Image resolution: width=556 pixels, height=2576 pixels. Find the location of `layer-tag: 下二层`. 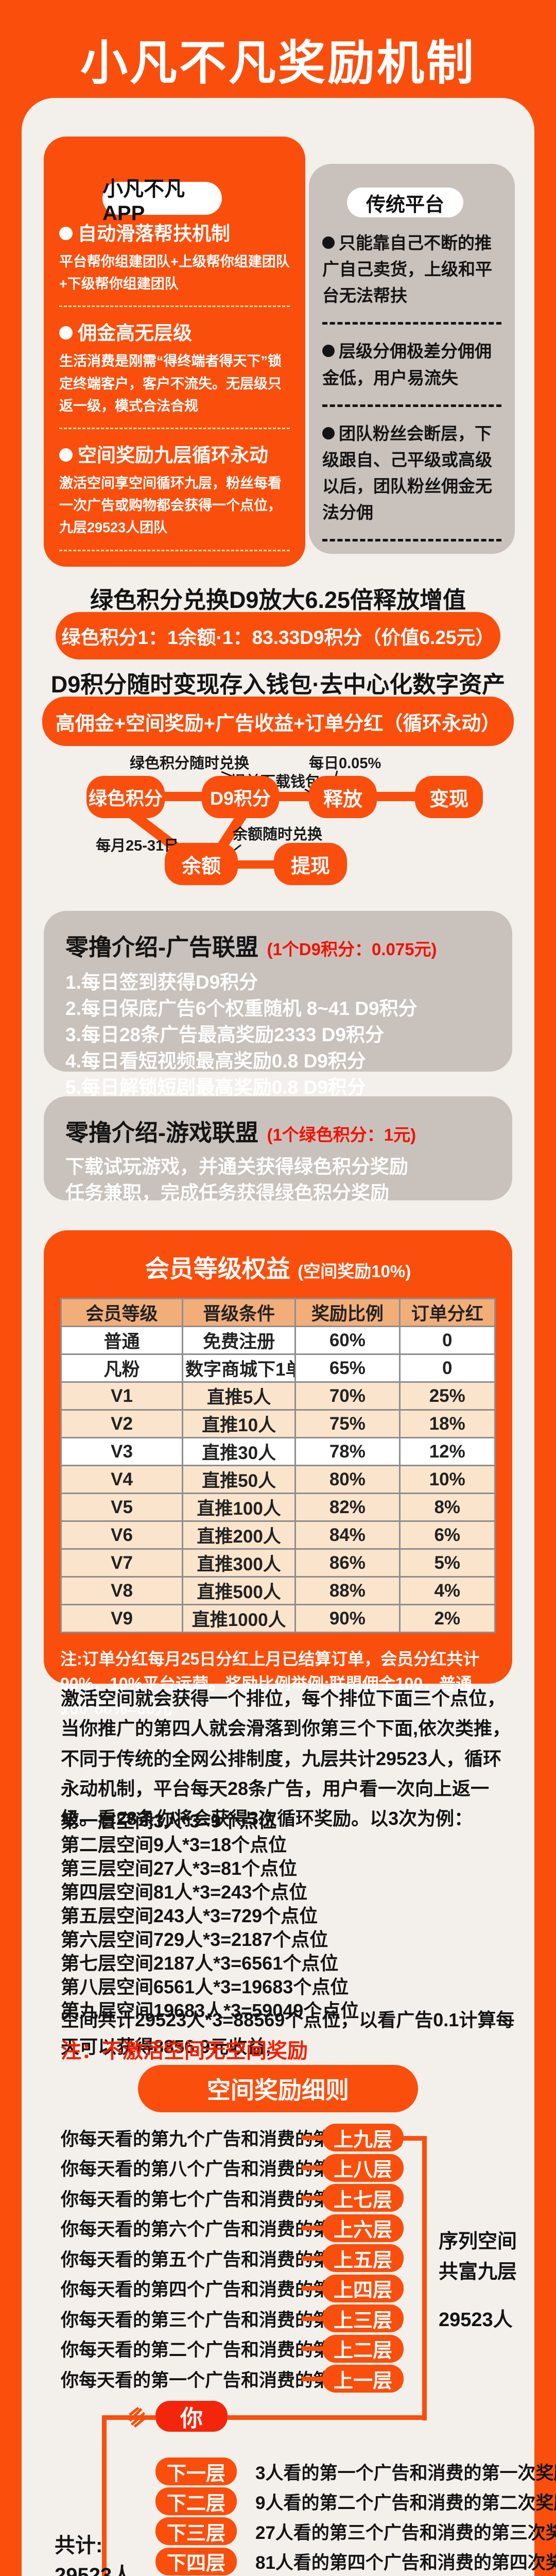

layer-tag: 下二层 is located at coordinates (196, 2501).